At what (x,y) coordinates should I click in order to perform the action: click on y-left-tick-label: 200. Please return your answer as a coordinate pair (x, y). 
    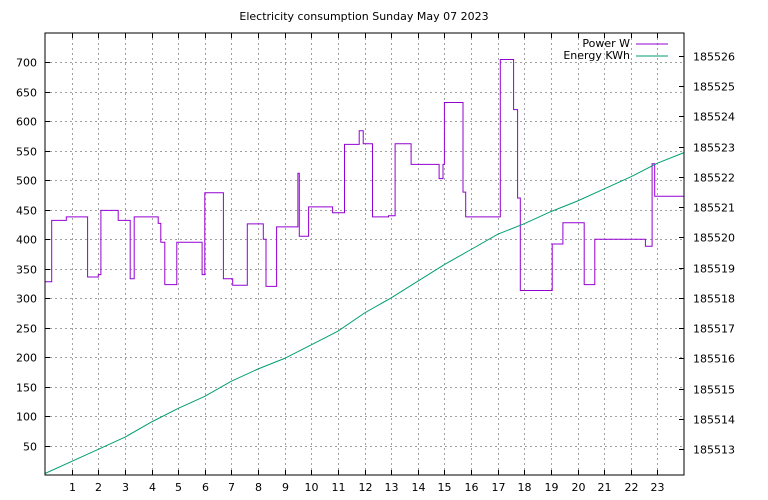
    Looking at the image, I should click on (26, 358).